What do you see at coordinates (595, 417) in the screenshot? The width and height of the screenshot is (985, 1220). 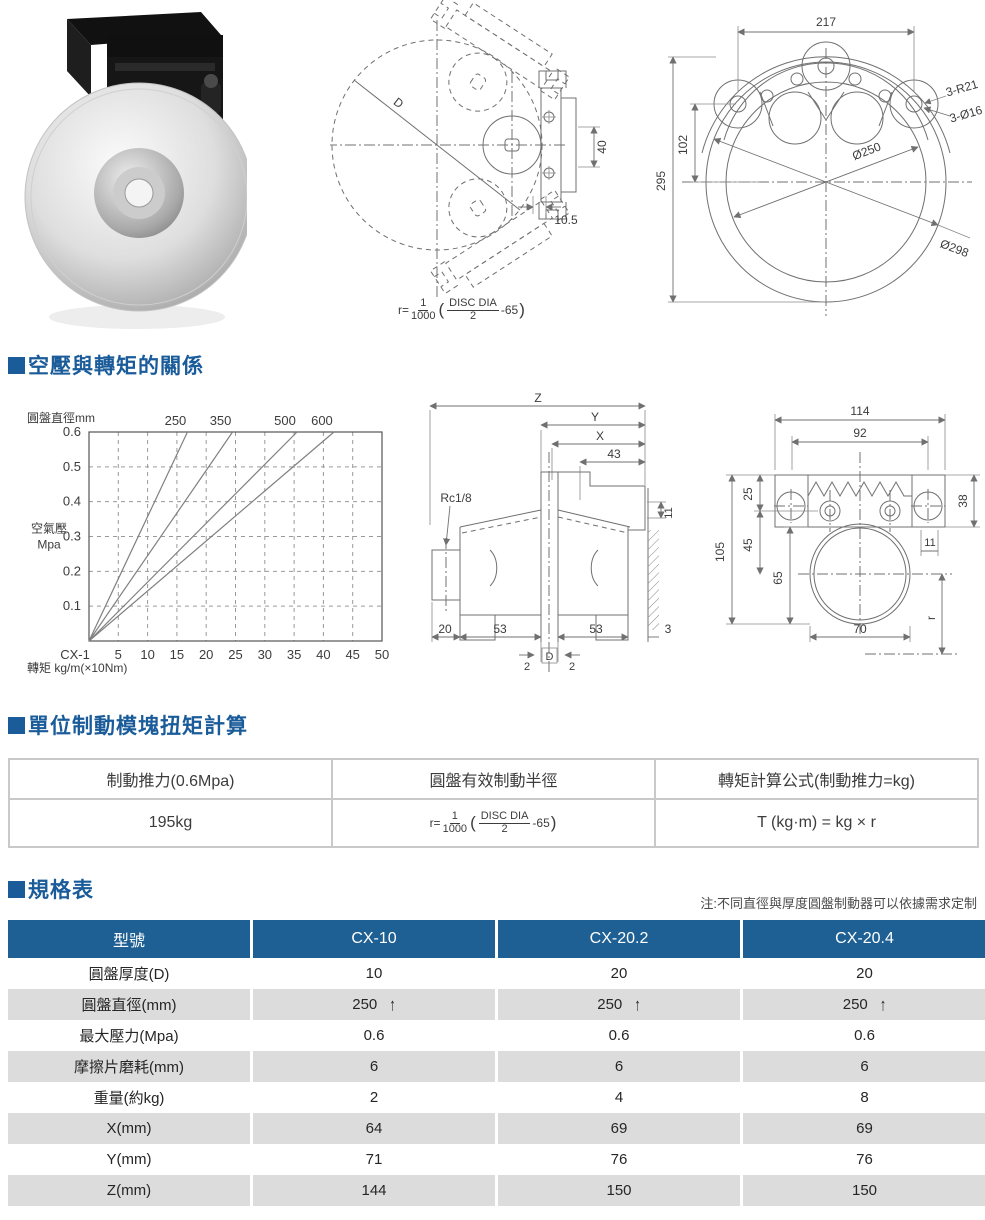 I see `dim-y: Y` at bounding box center [595, 417].